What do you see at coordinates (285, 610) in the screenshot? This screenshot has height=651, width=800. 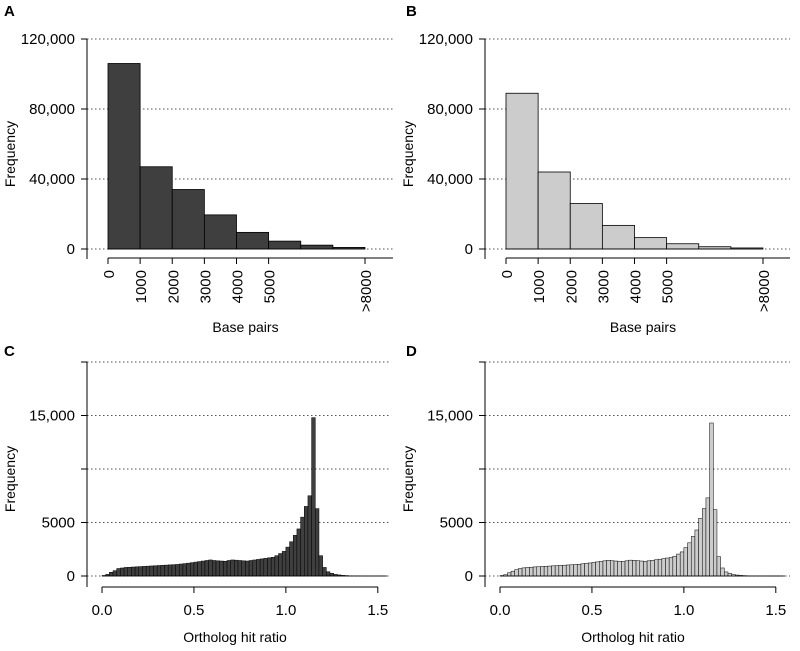 I see `panel-c-x-tick-label: 1.0` at bounding box center [285, 610].